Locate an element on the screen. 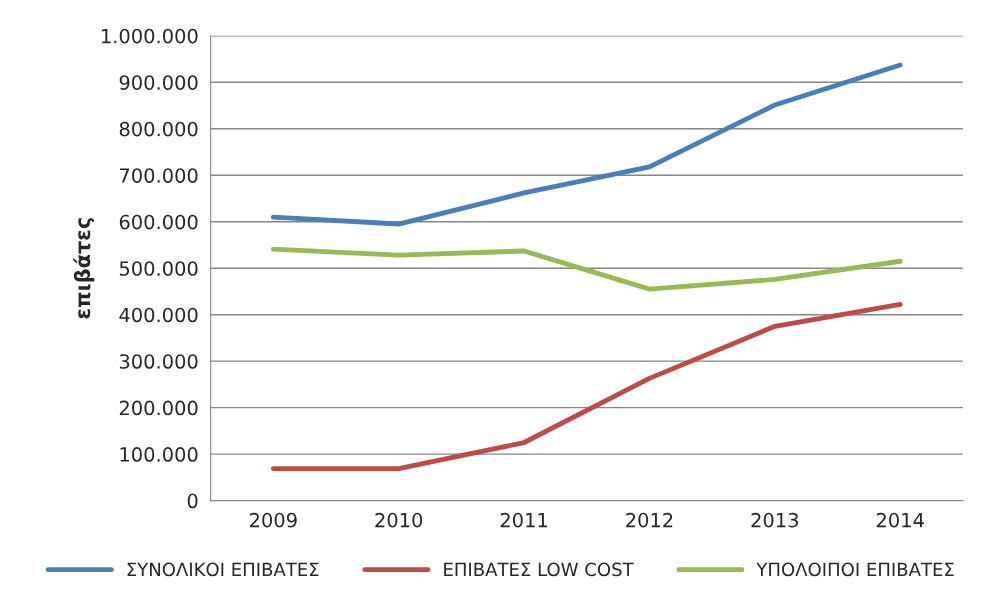 This screenshot has width=1003, height=596. y-axis-title: επιβάτες is located at coordinates (84, 268).